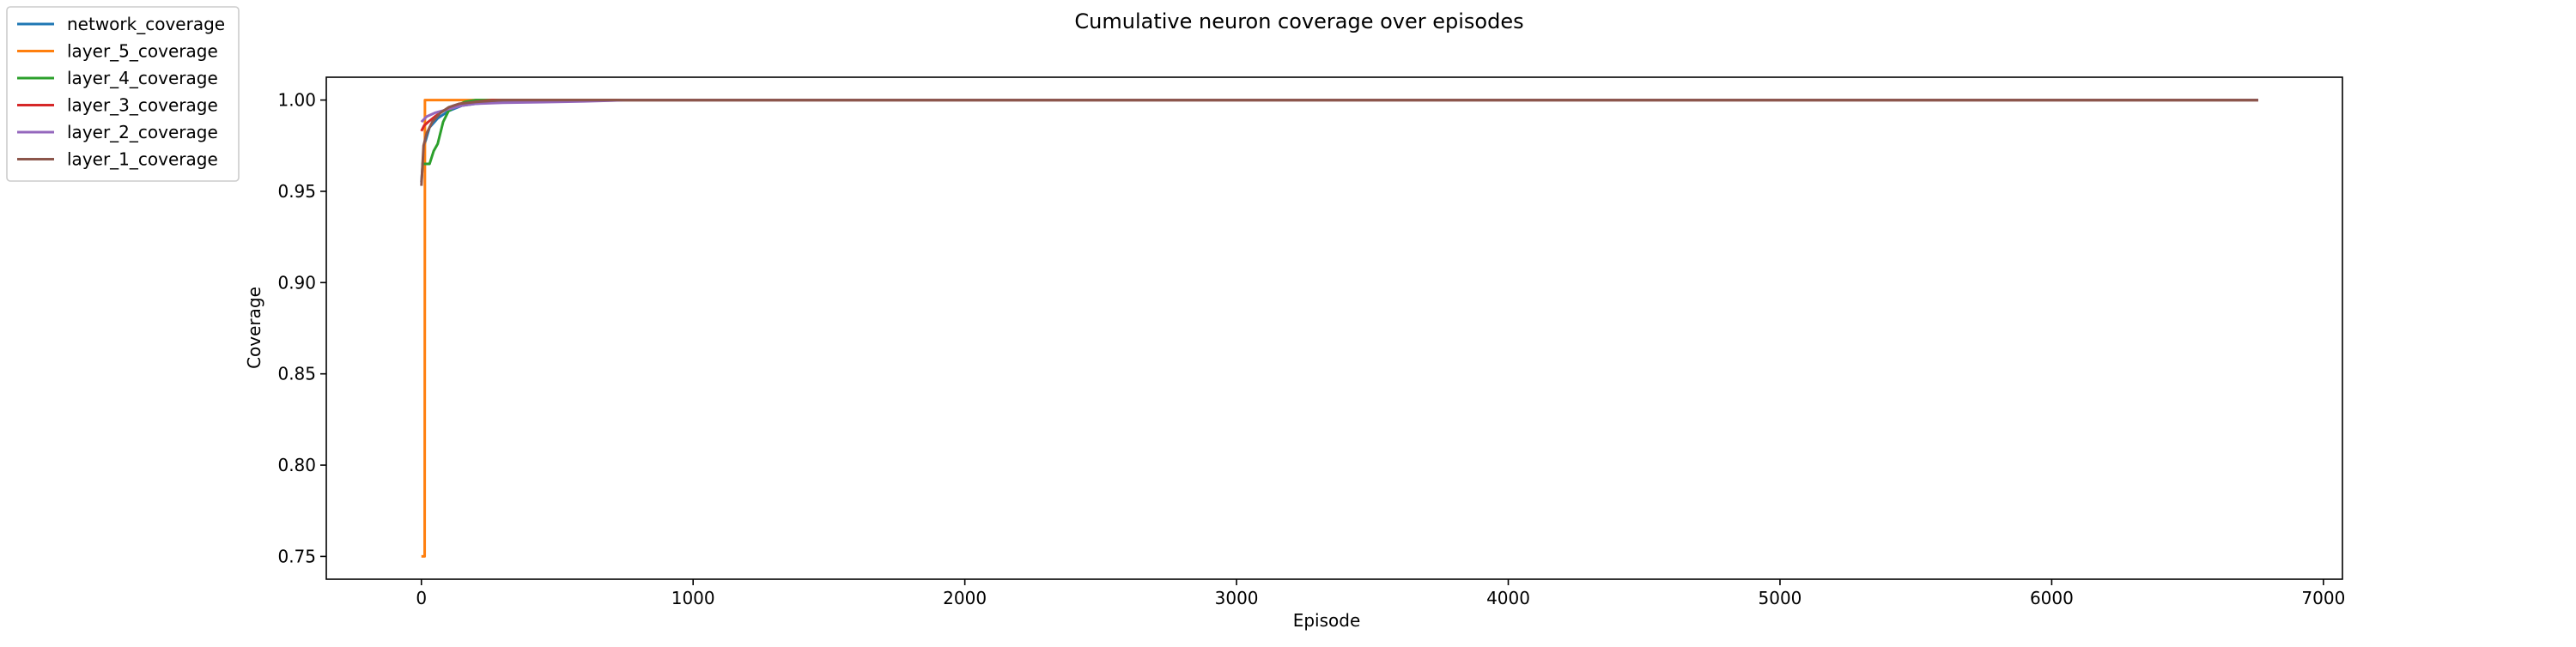  Describe the element at coordinates (2323, 598) in the screenshot. I see `x-tick-label: 7000` at that location.